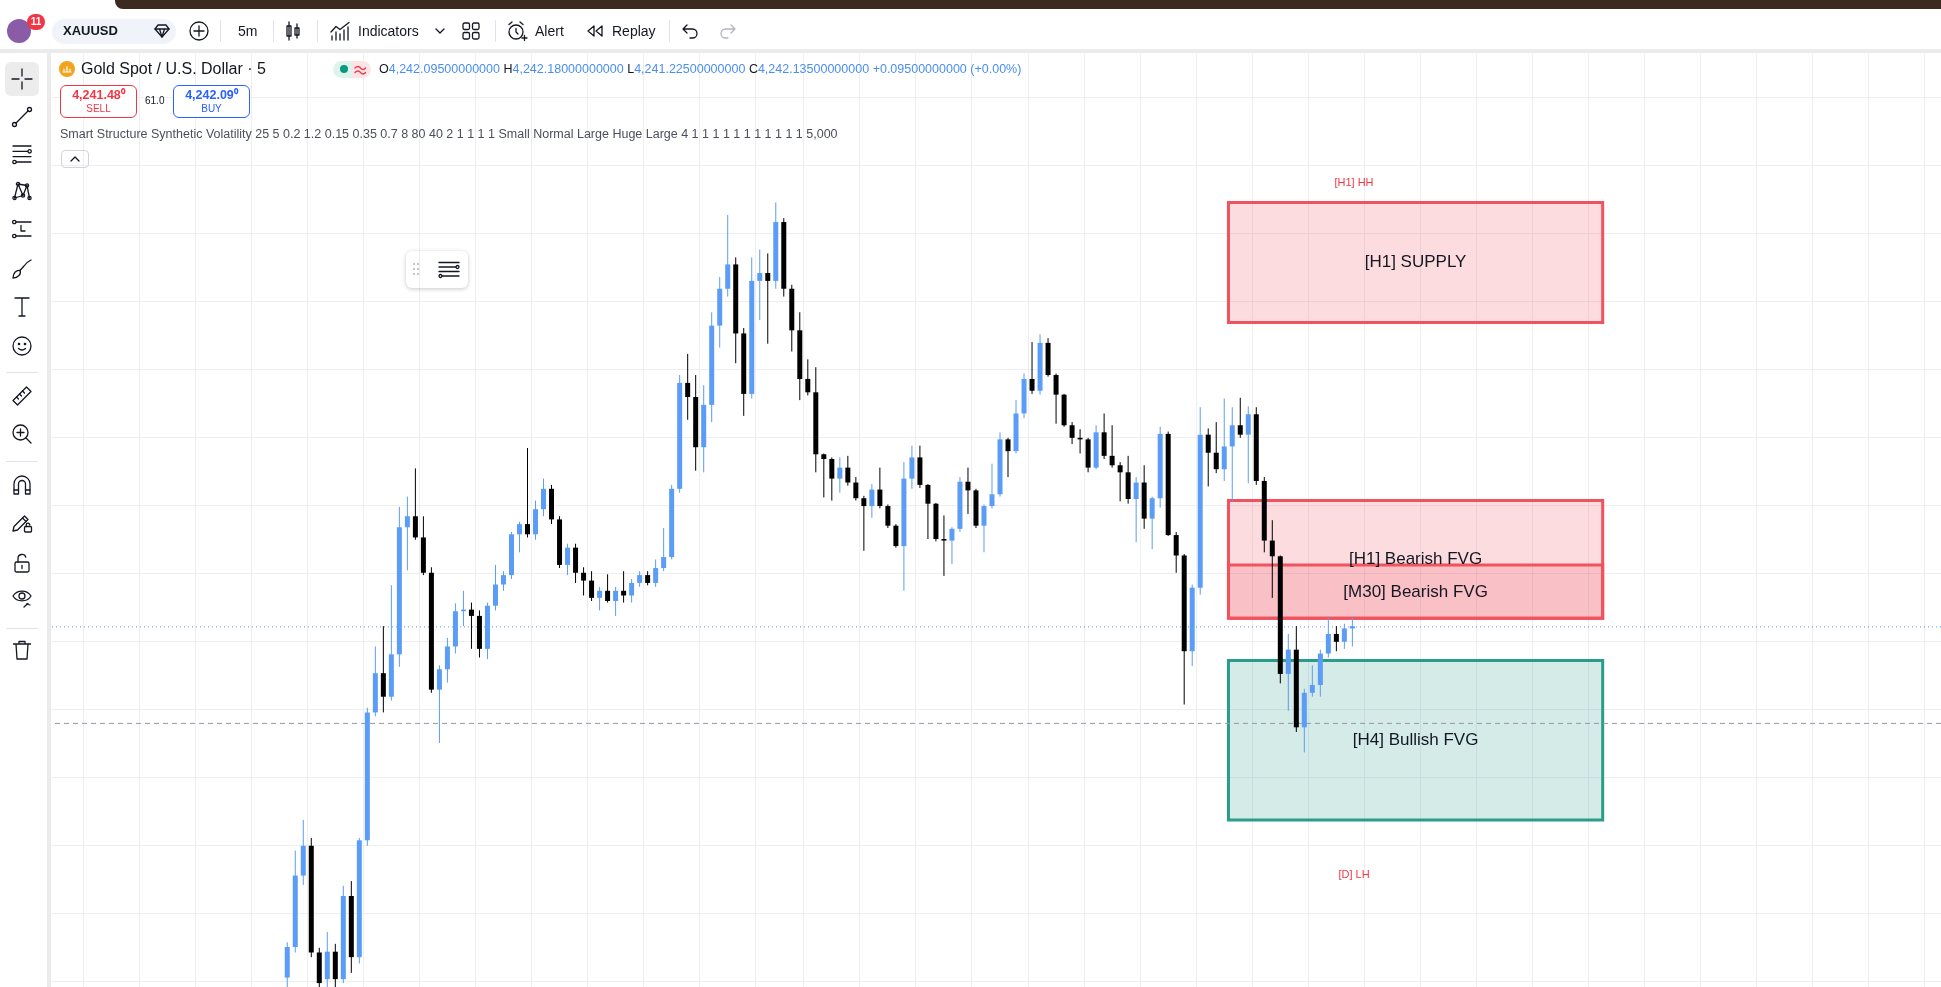  Describe the element at coordinates (1415, 559) in the screenshot. I see `band-label: [H1] Bearish FVG` at that location.